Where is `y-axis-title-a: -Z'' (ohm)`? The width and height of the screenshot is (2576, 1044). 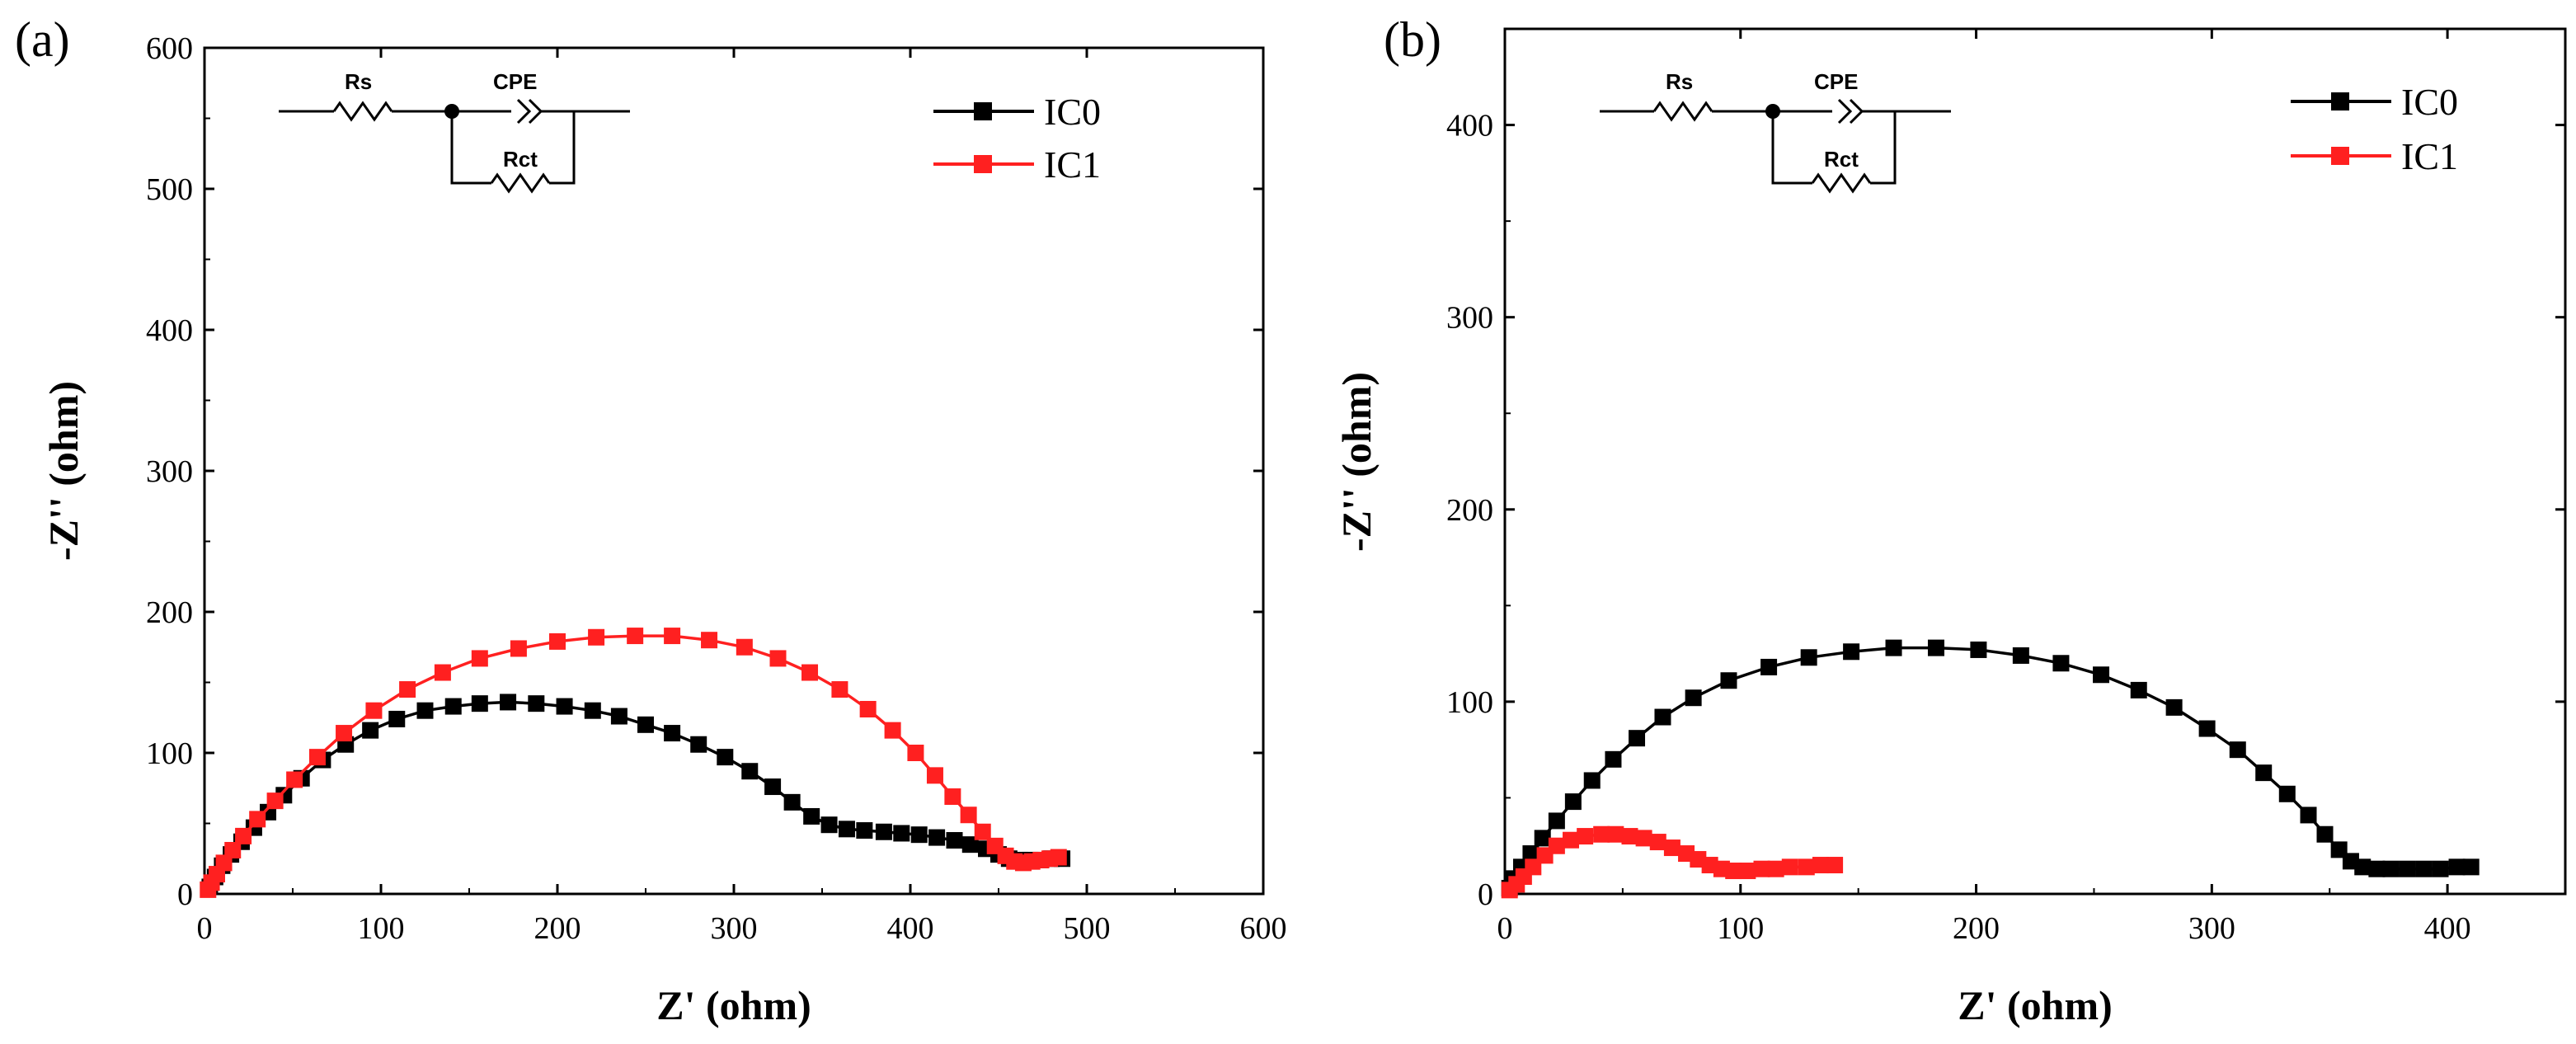
y-axis-title-a: -Z'' (ohm) is located at coordinates (63, 471).